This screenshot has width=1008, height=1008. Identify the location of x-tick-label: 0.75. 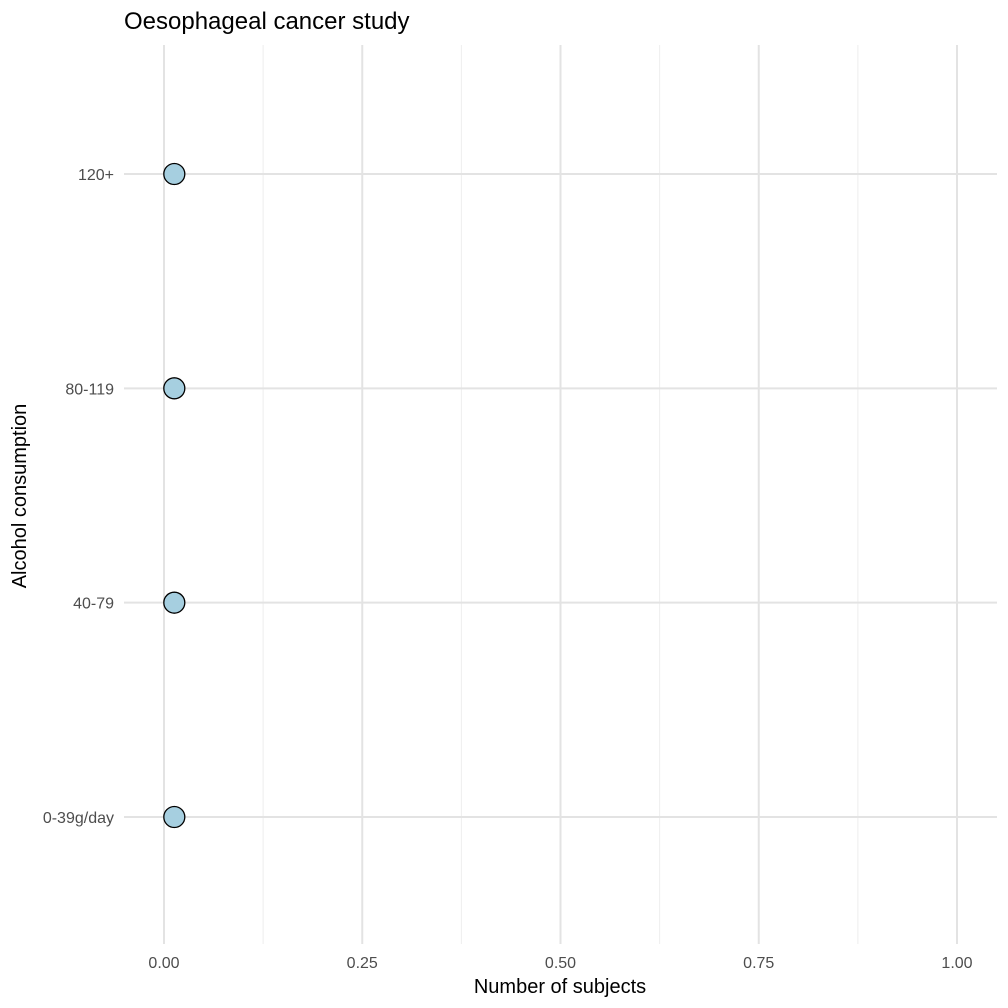
(758, 963).